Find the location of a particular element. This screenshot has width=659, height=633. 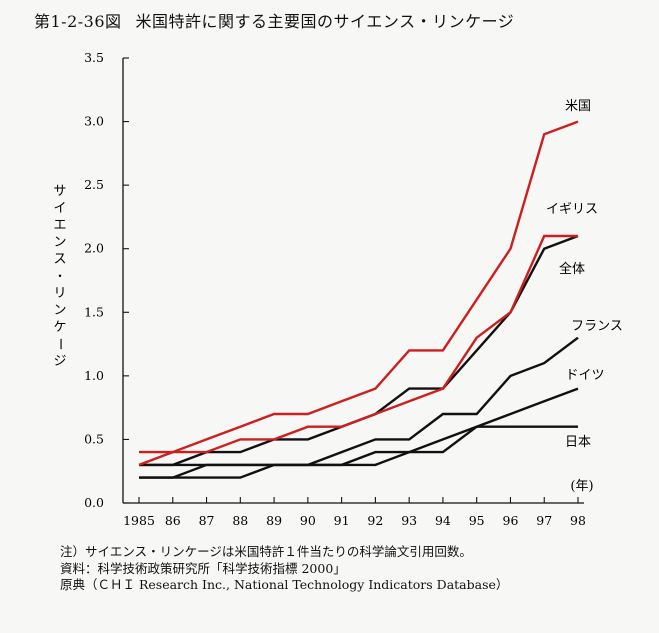

y-tick-label: 1.0 is located at coordinates (94, 375).